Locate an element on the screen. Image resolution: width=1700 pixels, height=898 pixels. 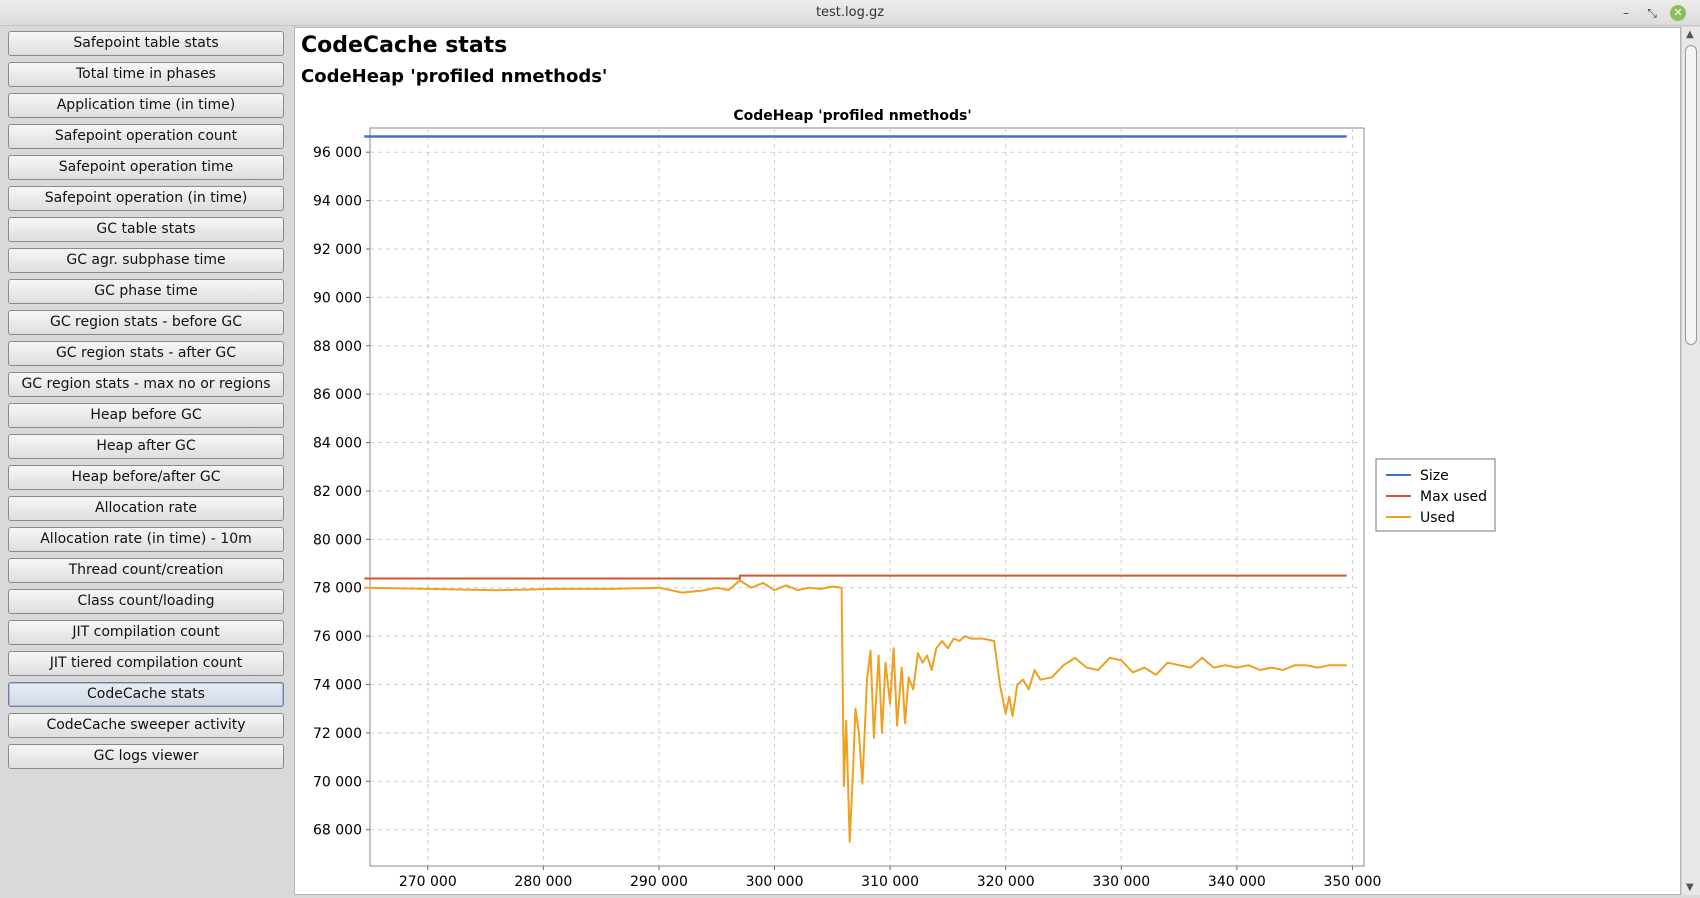
y-tick-label: 92 000 is located at coordinates (337, 250).